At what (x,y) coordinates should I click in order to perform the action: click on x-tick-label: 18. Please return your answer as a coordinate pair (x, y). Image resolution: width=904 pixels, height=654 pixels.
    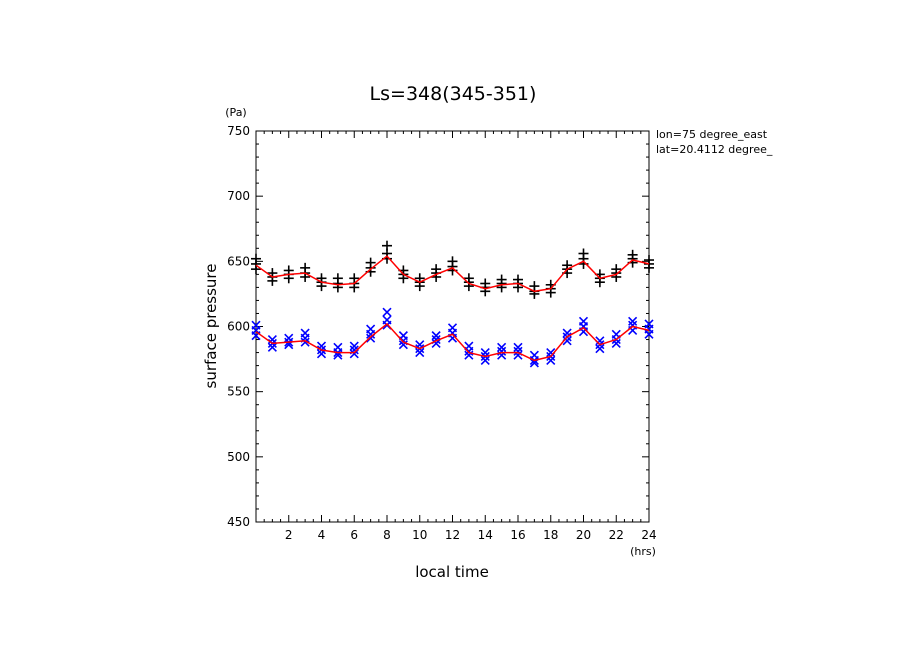
    Looking at the image, I should click on (550, 535).